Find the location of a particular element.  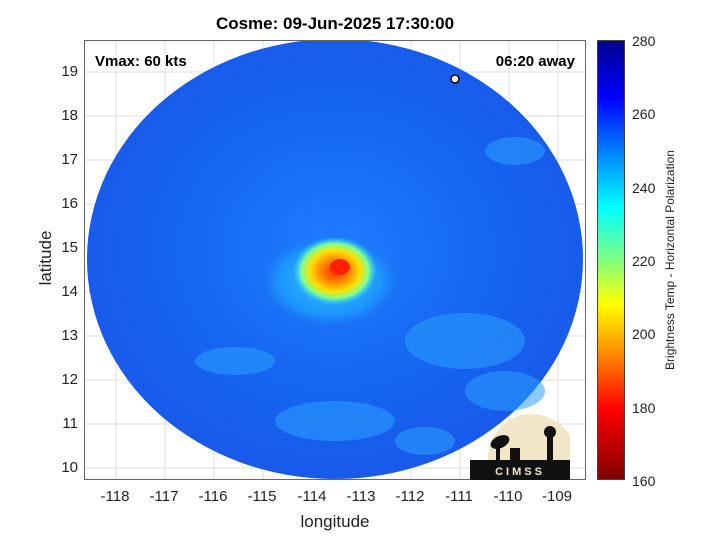

x-tick-label: -111 is located at coordinates (459, 496).